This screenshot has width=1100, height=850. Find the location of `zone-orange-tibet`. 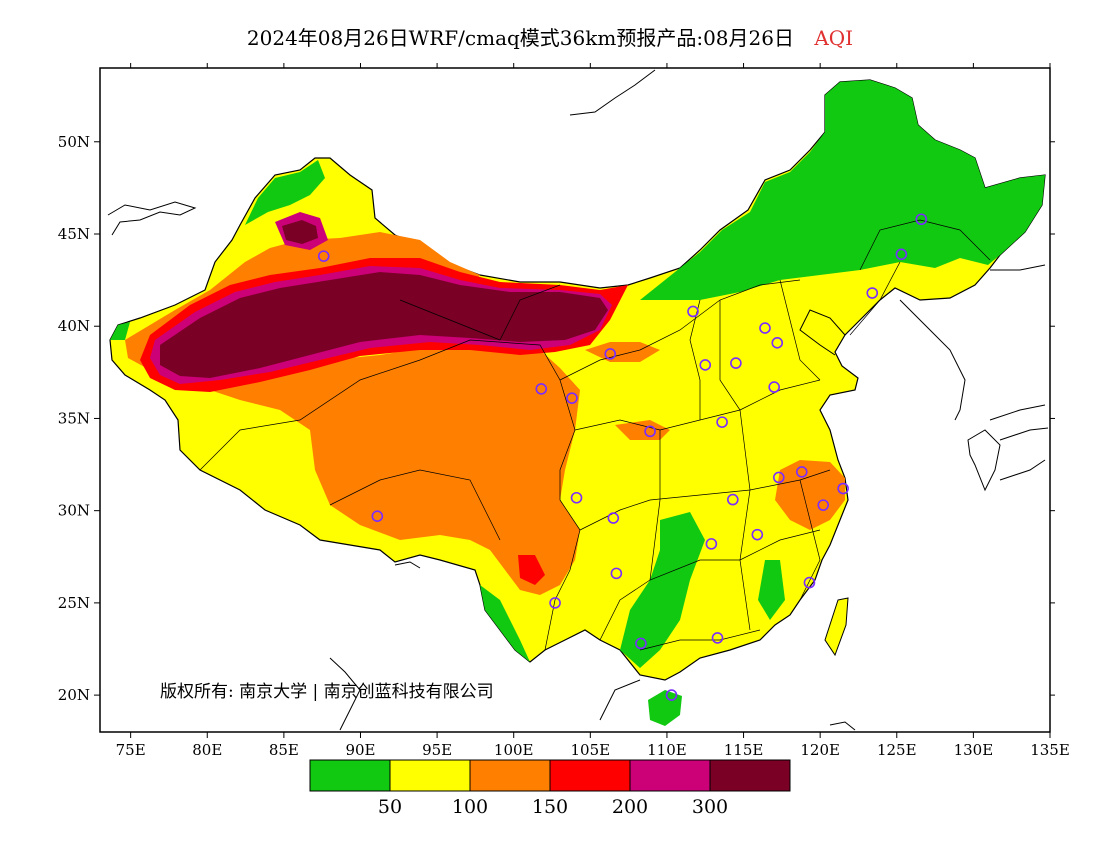

zone-orange-tibet is located at coordinates (395, 467).